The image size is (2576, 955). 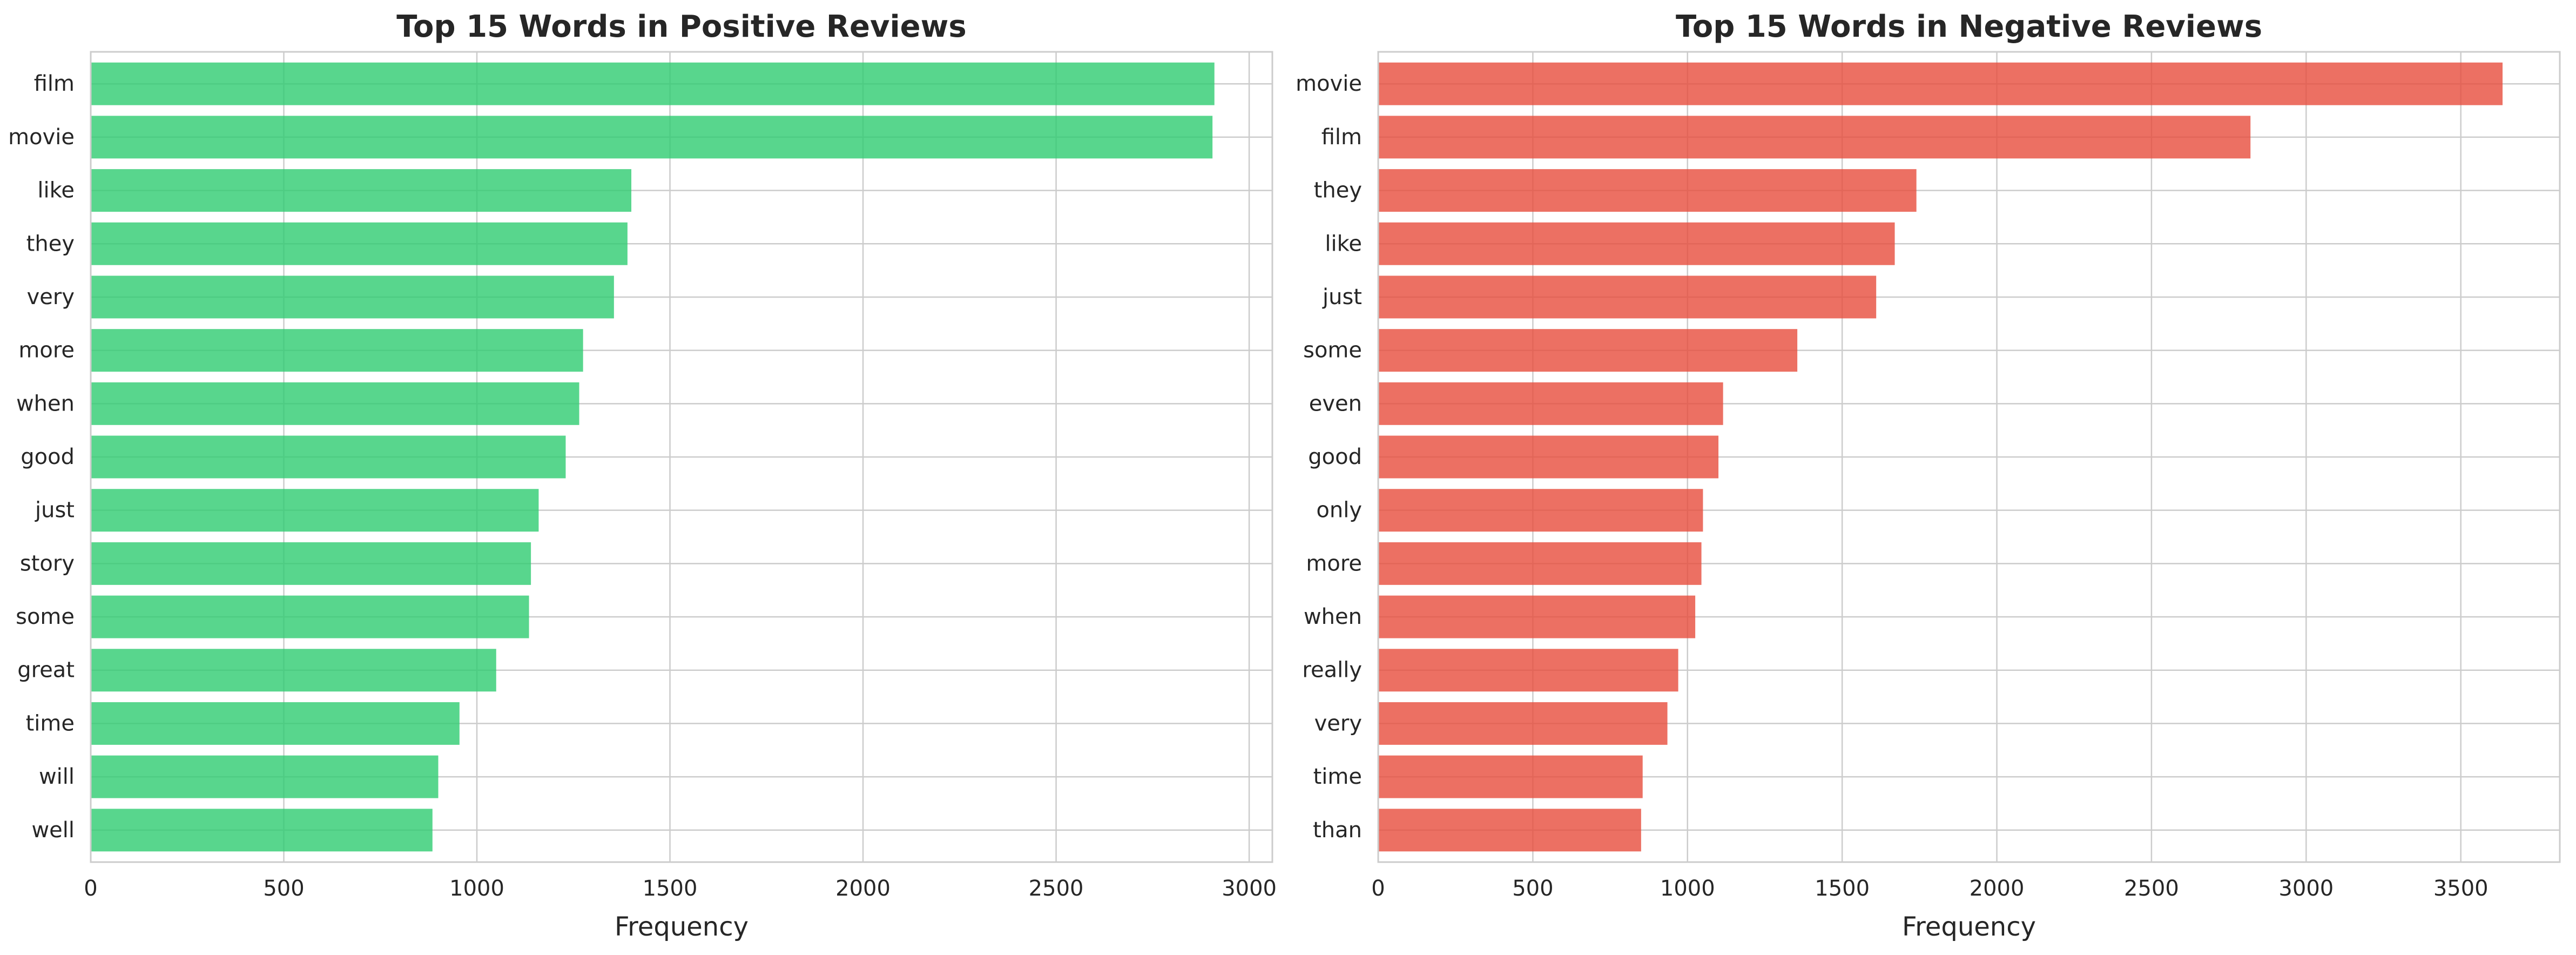 I want to click on positive-chart-title: Top 15 Words in Positive Reviews, so click(x=681, y=26).